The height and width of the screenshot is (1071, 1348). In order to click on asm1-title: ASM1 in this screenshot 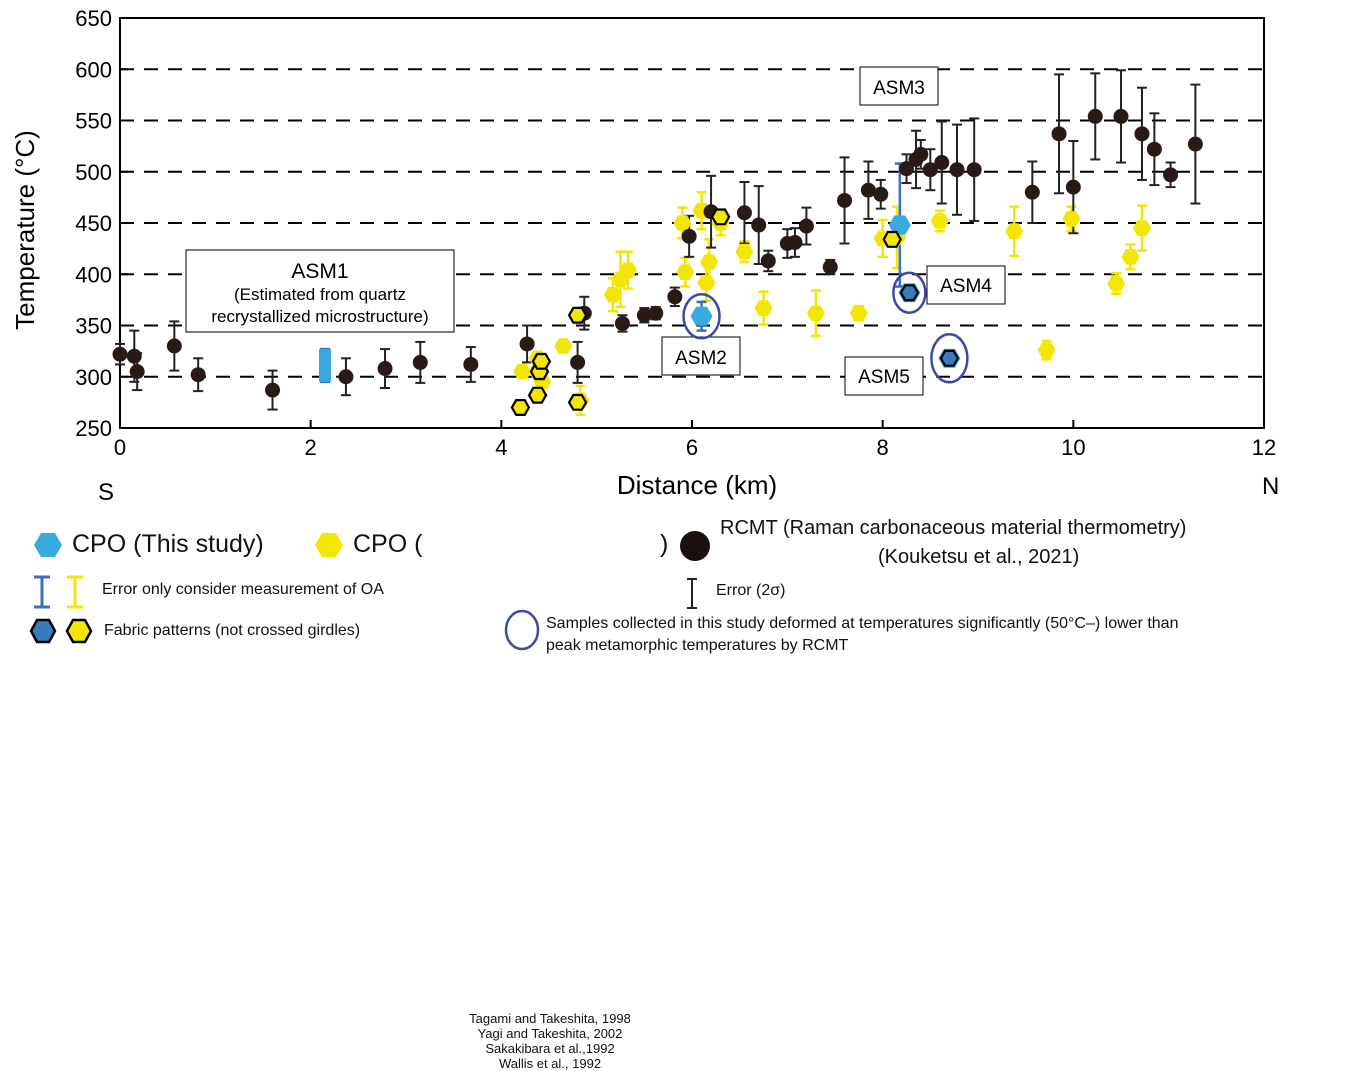, I will do `click(319, 271)`.